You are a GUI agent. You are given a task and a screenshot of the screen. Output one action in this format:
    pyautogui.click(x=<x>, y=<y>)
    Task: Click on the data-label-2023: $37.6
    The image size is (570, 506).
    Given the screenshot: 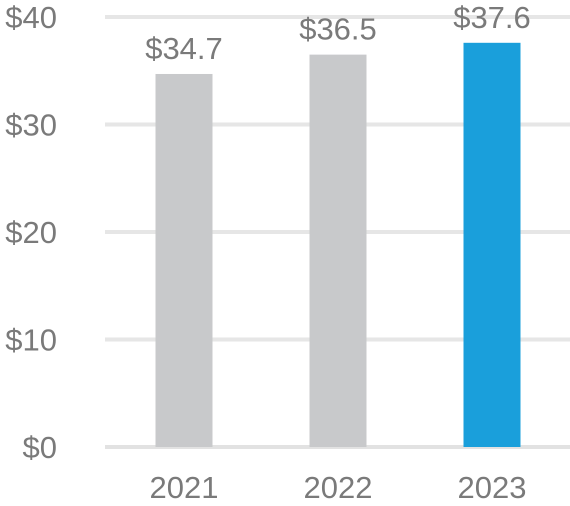 What is the action you would take?
    pyautogui.click(x=492, y=17)
    